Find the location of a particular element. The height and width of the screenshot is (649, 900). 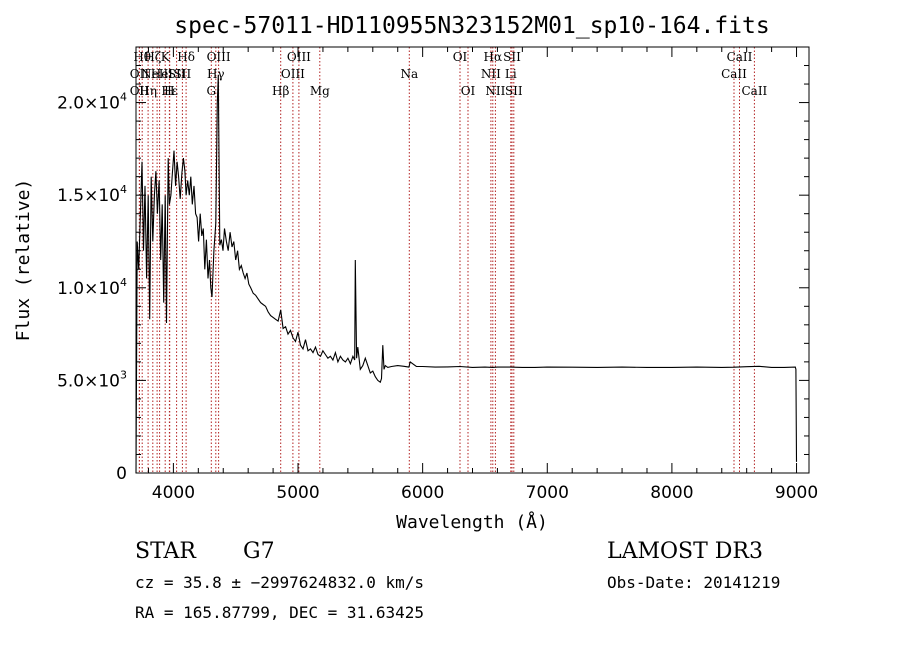

line-marker-label: Hγ is located at coordinates (216, 74).